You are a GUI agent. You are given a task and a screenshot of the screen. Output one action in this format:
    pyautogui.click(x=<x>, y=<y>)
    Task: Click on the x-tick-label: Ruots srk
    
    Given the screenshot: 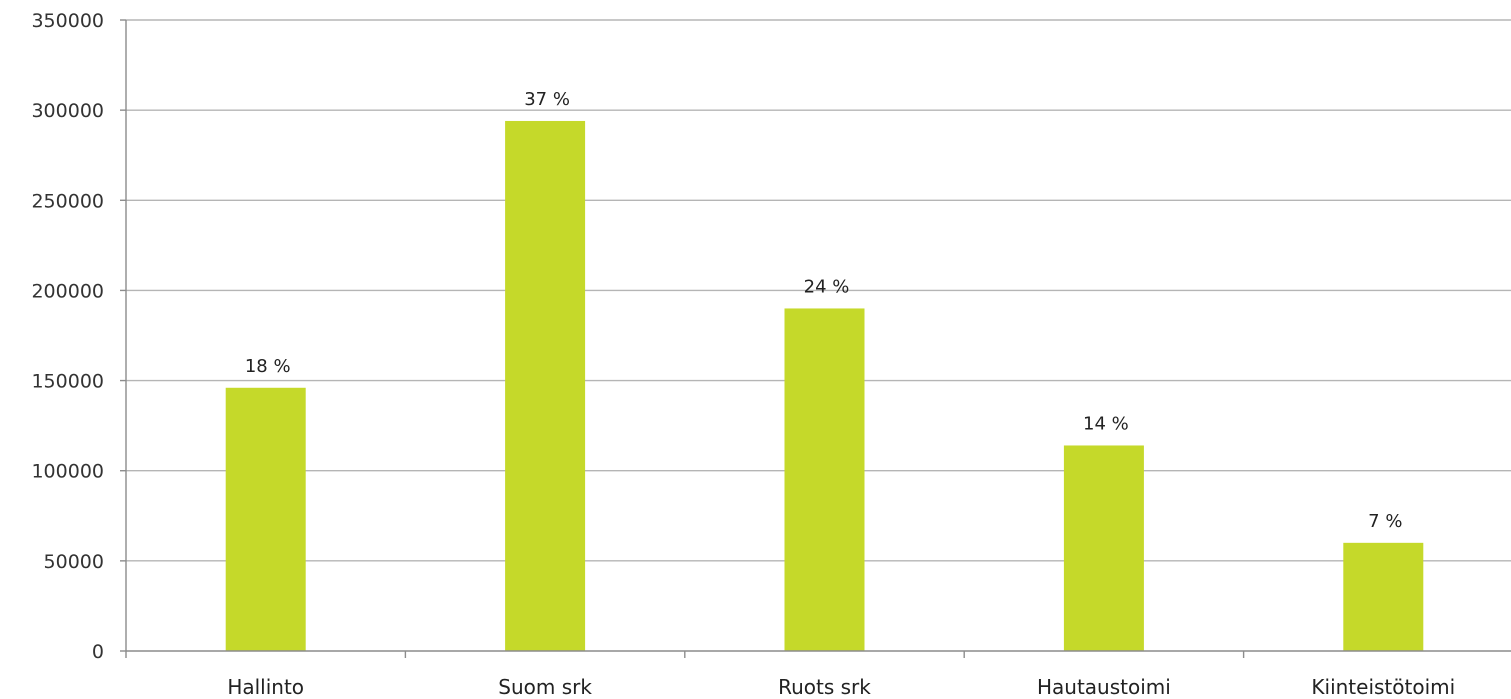 What is the action you would take?
    pyautogui.click(x=824, y=687)
    